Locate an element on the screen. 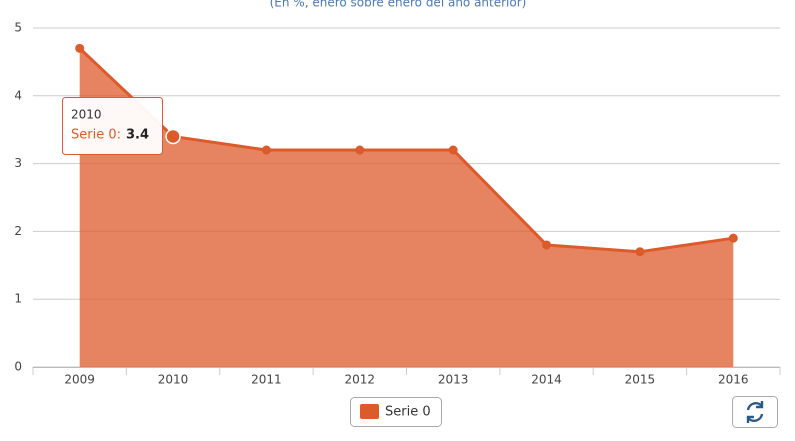 This screenshot has width=795, height=441. tooltip-value: 3.4 is located at coordinates (137, 135).